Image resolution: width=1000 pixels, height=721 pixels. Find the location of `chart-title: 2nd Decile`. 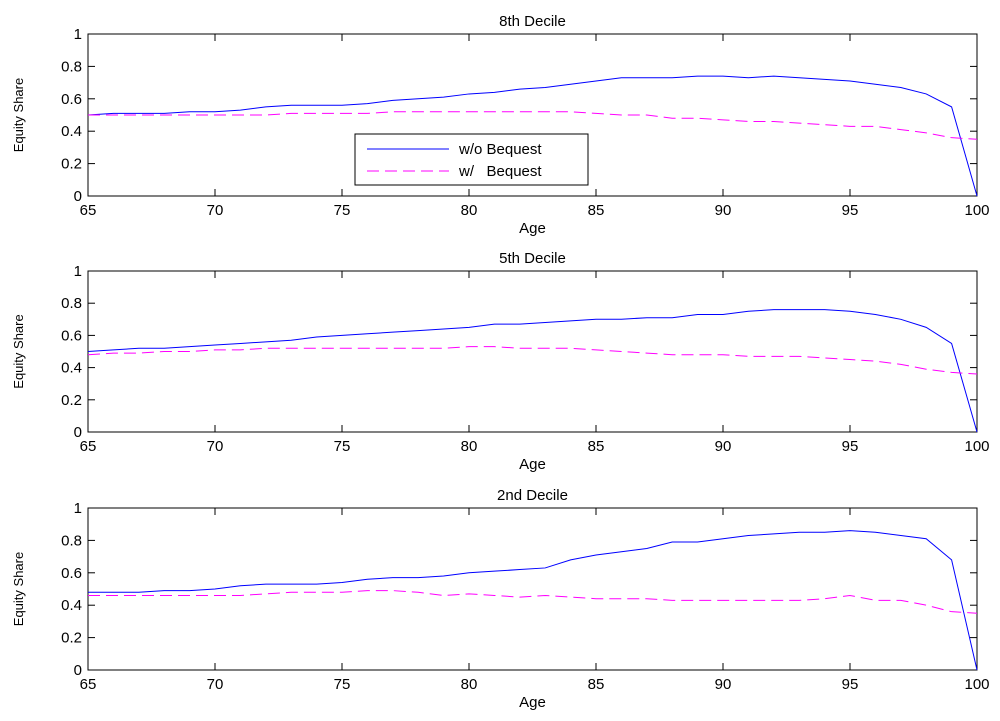

chart-title: 2nd Decile is located at coordinates (532, 495).